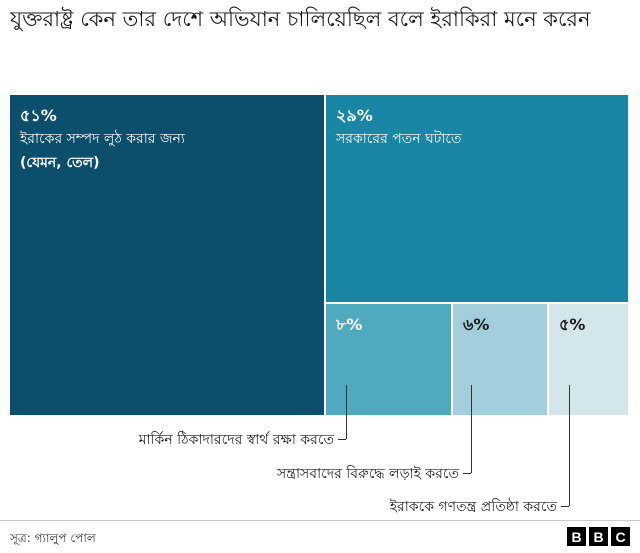 This screenshot has width=640, height=553. I want to click on tile-category-label-2: (যেমন, তেল), so click(60, 163).